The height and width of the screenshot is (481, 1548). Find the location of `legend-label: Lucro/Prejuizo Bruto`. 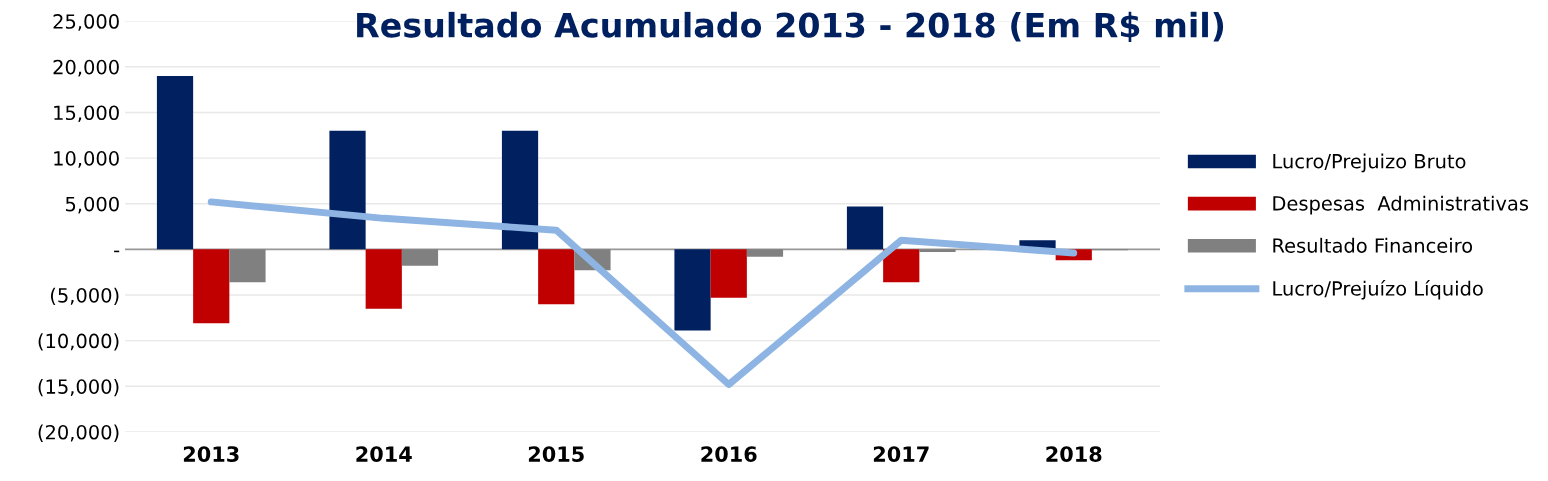

legend-label: Lucro/Prejuizo Bruto is located at coordinates (1369, 163).